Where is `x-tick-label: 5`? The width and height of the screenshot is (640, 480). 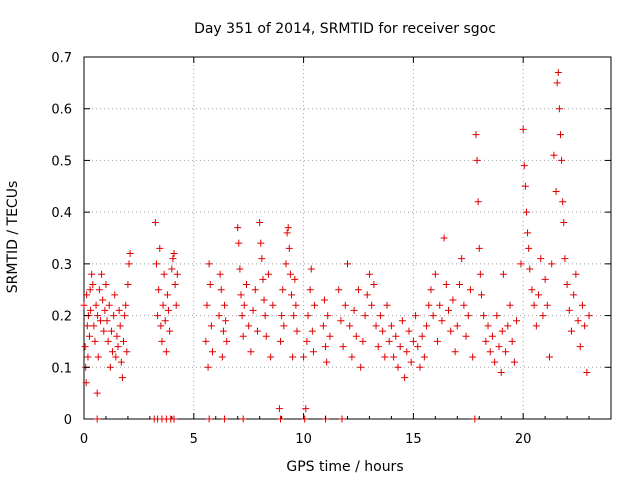 x-tick-label: 5 is located at coordinates (194, 439).